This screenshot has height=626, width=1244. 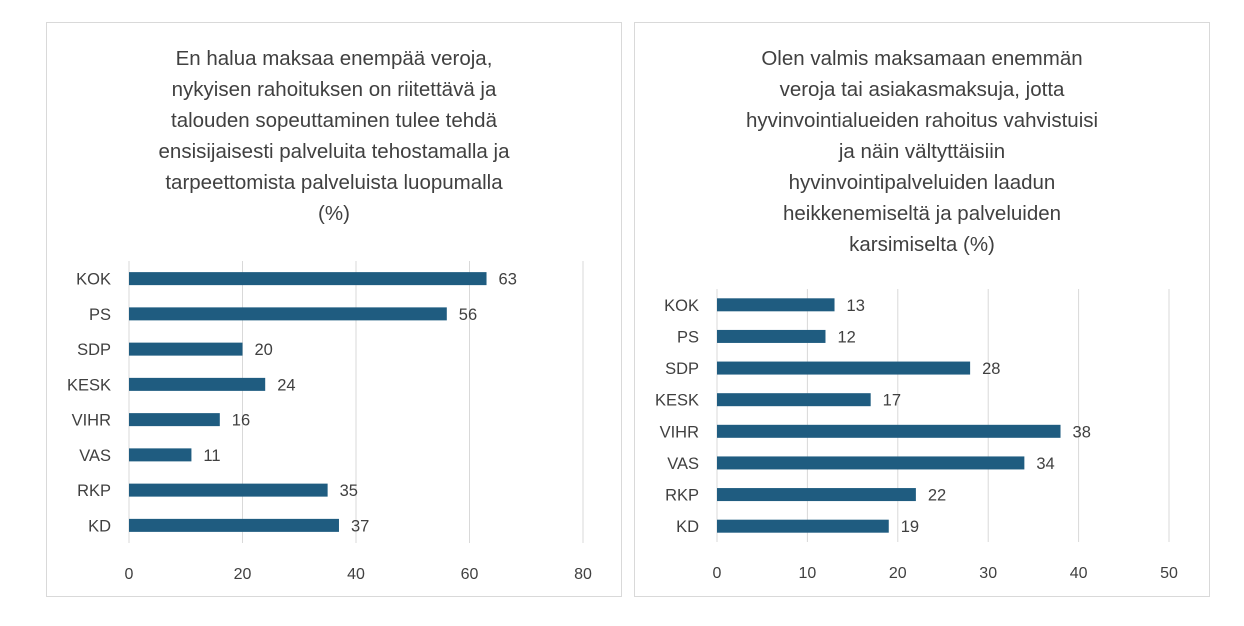 What do you see at coordinates (583, 574) in the screenshot?
I see `x-tick-label: 80` at bounding box center [583, 574].